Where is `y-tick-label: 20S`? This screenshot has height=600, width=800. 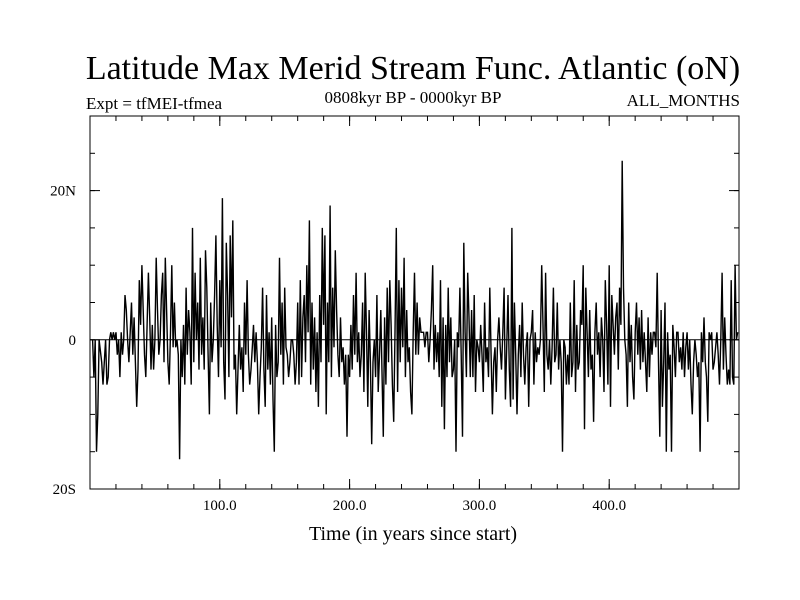
y-tick-label: 20S is located at coordinates (64, 490).